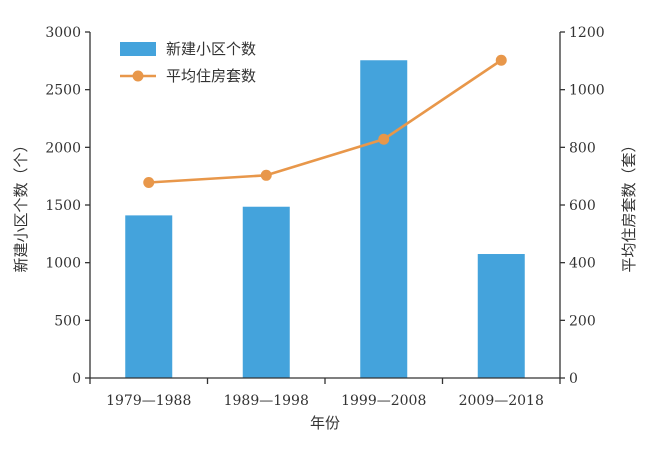  I want to click on right-axis-title: 平均住房套数（套）, so click(629, 204).